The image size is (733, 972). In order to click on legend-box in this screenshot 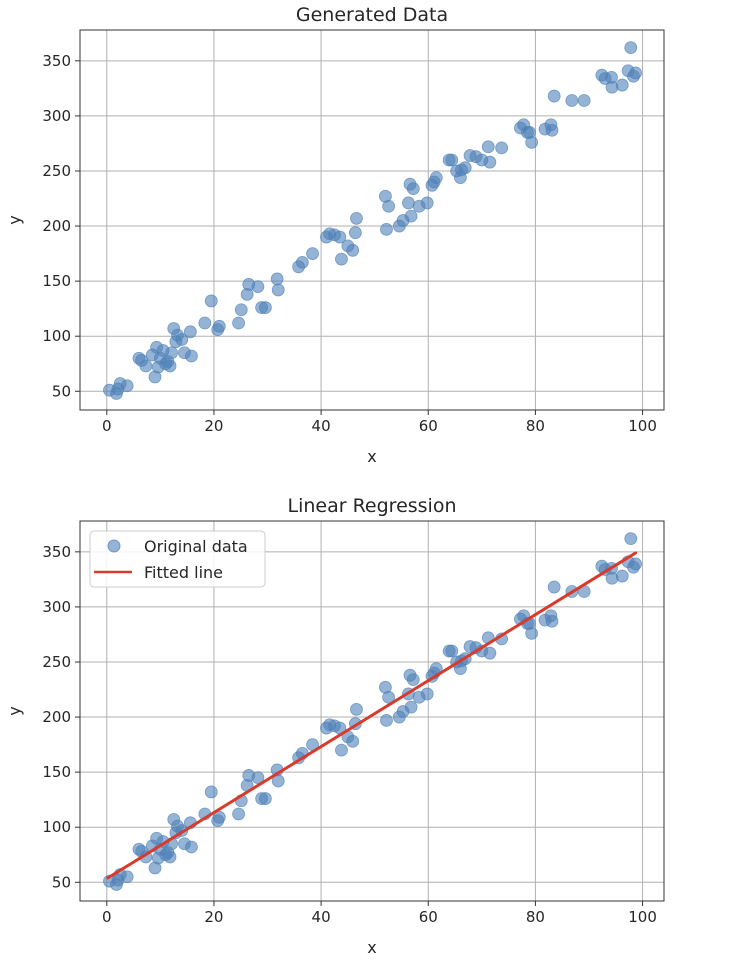, I will do `click(177, 559)`.